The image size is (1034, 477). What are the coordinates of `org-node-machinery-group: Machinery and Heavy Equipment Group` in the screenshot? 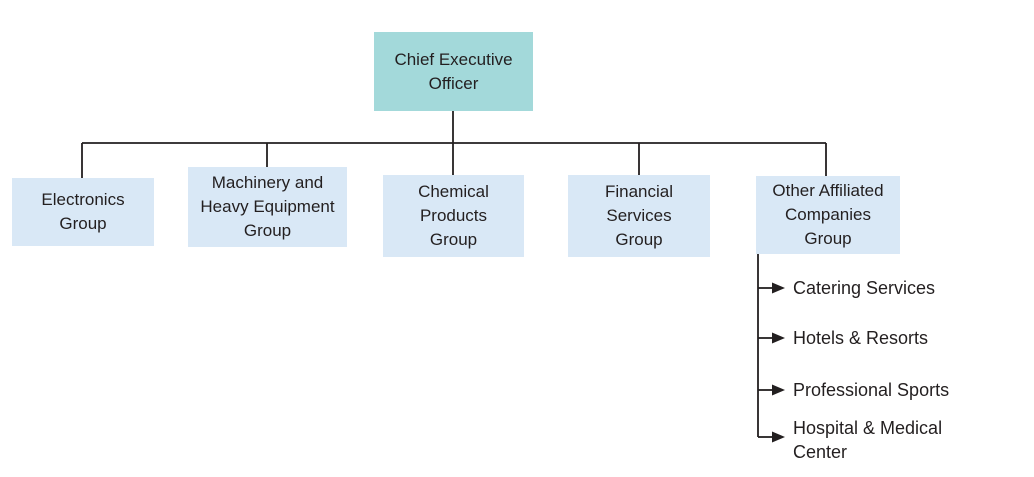 It's located at (267, 207).